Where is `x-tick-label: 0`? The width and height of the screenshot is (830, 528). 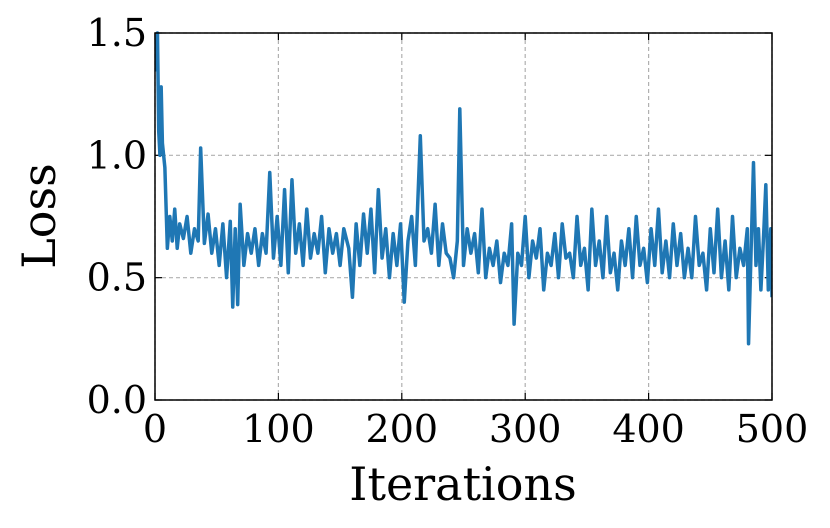
x-tick-label: 0 is located at coordinates (155, 429).